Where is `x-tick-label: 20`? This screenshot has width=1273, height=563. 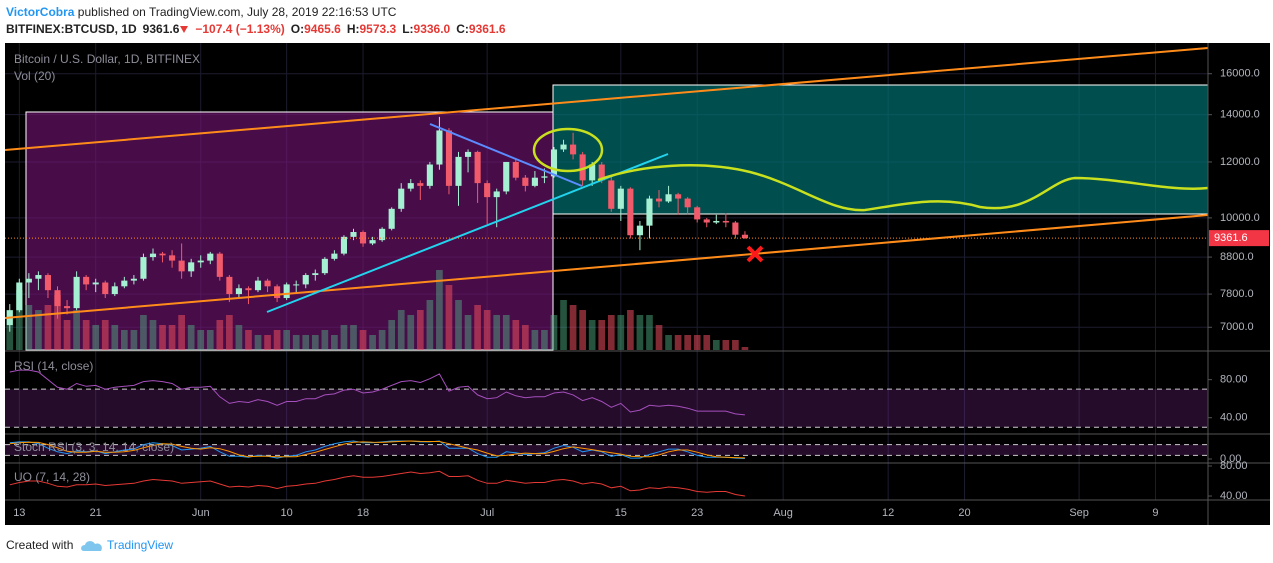
x-tick-label: 20 is located at coordinates (964, 513).